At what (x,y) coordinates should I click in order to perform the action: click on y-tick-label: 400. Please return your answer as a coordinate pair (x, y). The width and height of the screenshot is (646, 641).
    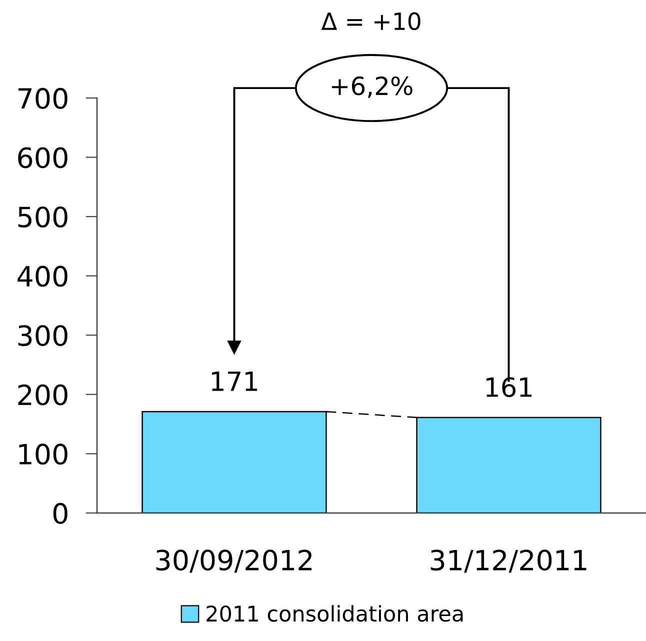
    Looking at the image, I should click on (43, 276).